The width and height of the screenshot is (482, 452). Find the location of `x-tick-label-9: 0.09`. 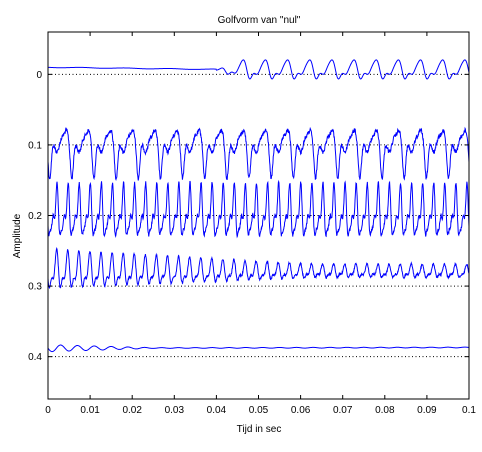

x-tick-label-9: 0.09 is located at coordinates (427, 410).